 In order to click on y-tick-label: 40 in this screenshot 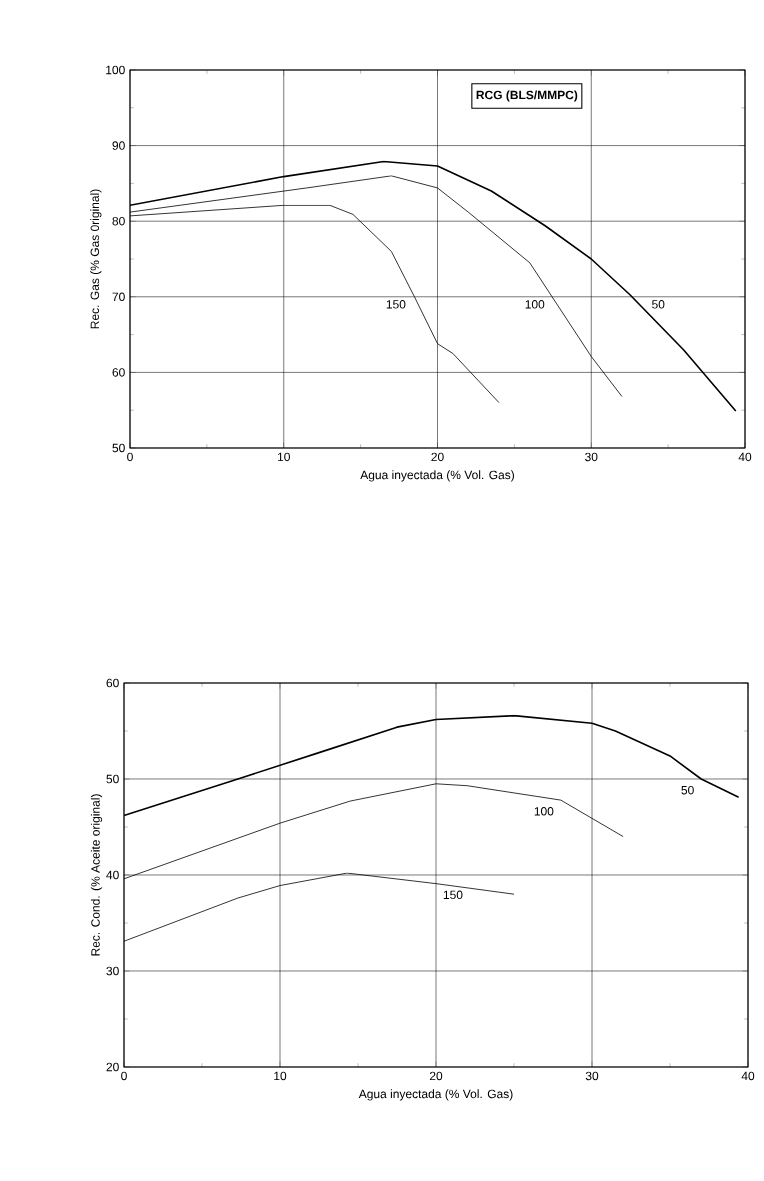, I will do `click(112, 875)`.